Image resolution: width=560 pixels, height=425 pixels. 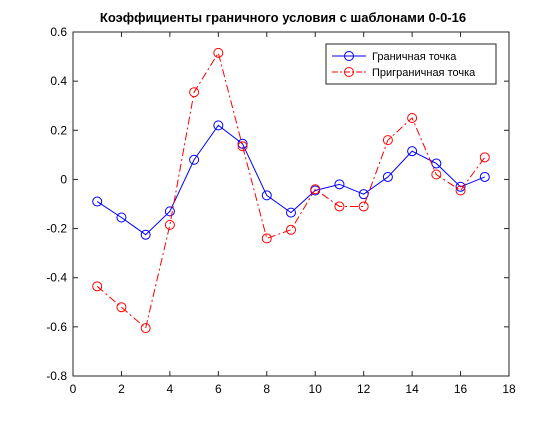 I want to click on legend-box, so click(x=411, y=64).